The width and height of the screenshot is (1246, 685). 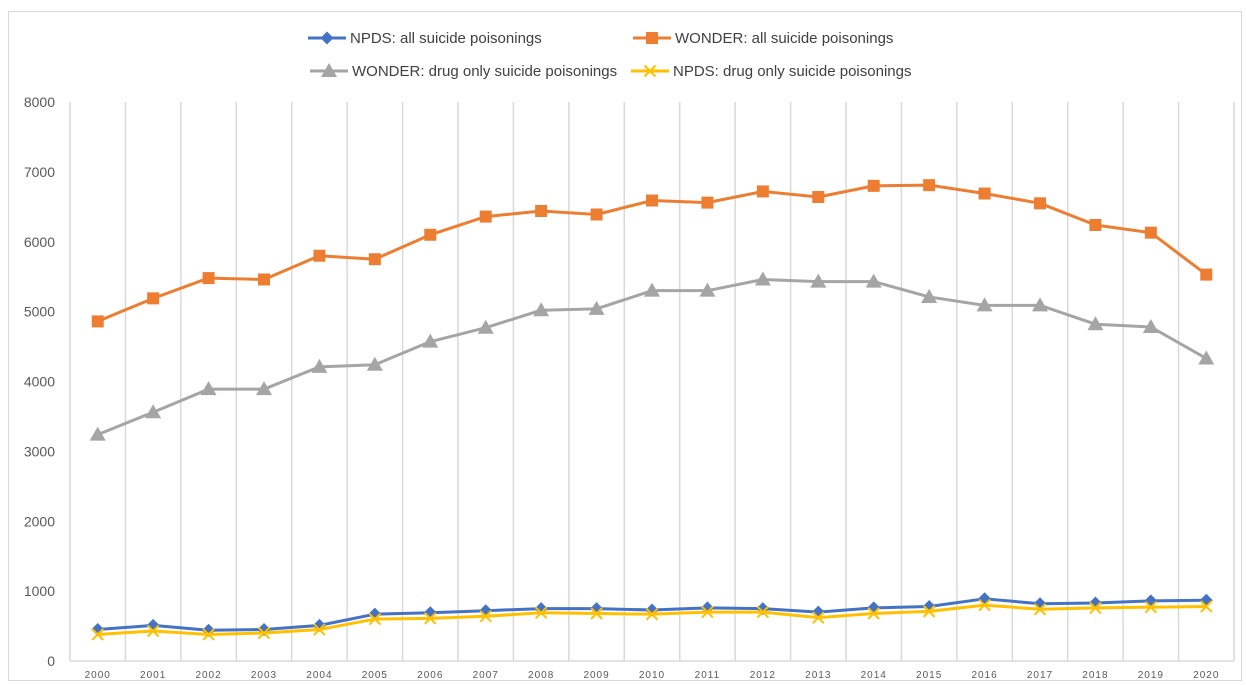 What do you see at coordinates (319, 675) in the screenshot?
I see `x-tick-label: 2004` at bounding box center [319, 675].